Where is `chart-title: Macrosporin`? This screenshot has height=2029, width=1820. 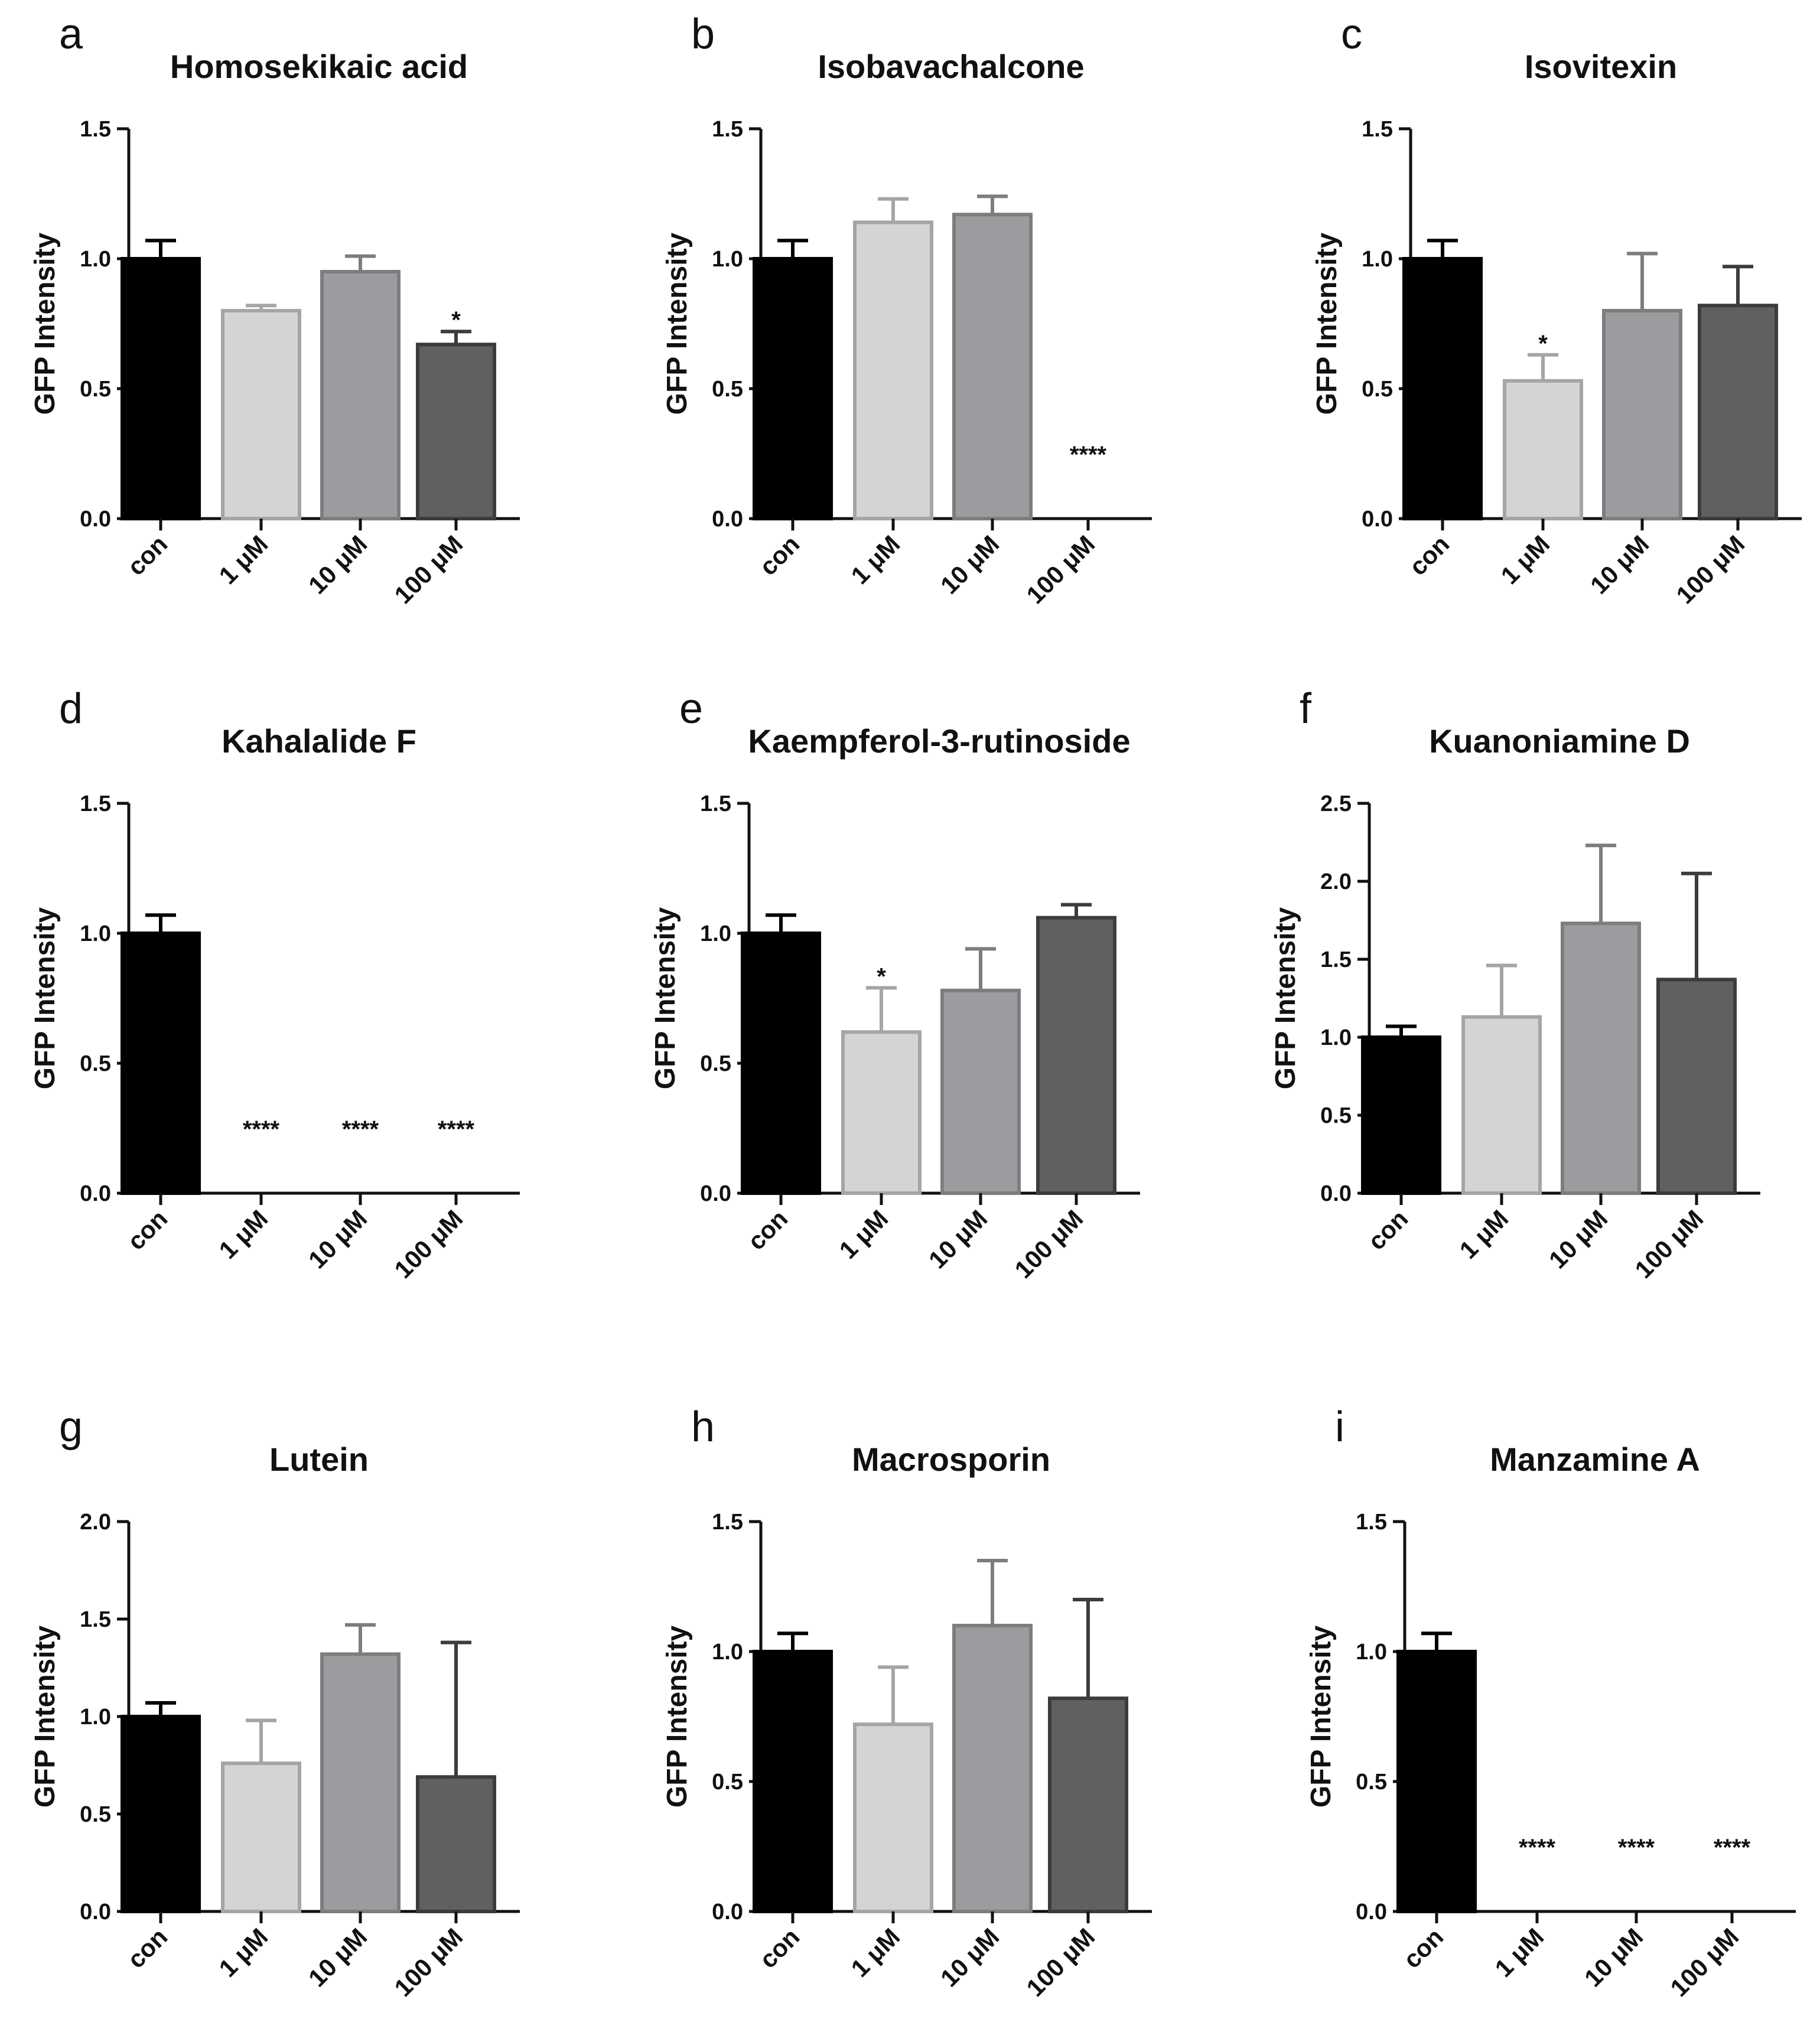
chart-title: Macrosporin is located at coordinates (951, 1459).